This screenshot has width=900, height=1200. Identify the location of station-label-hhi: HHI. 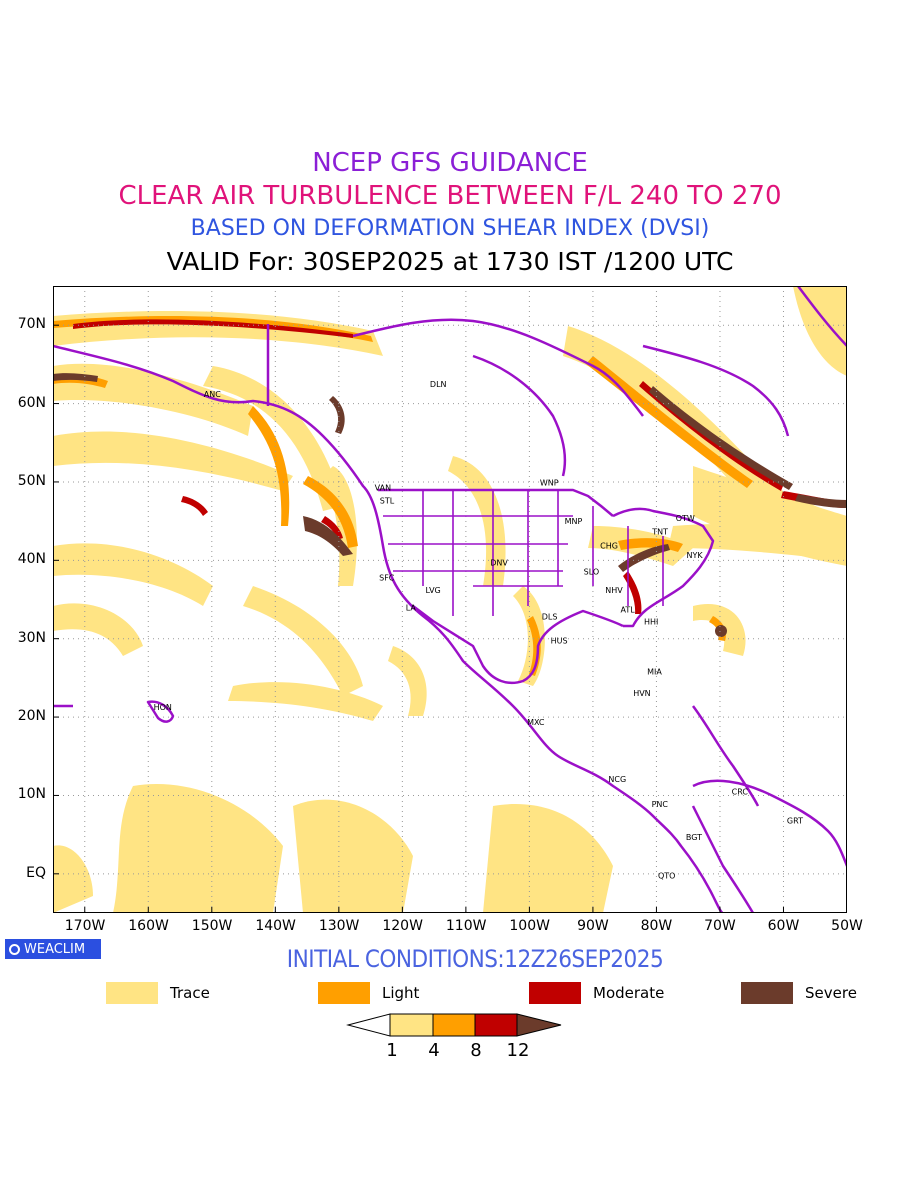
(651, 621).